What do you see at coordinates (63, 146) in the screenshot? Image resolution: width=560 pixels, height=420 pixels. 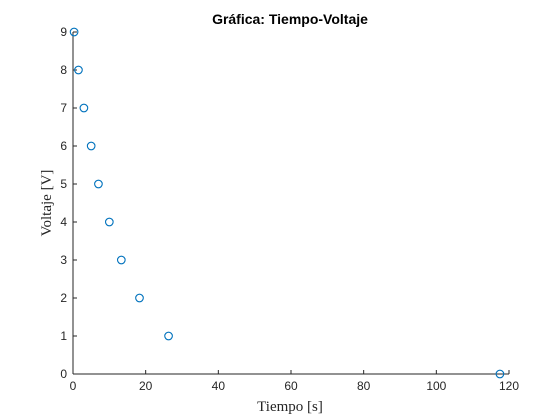 I see `y-tick-label: 6` at bounding box center [63, 146].